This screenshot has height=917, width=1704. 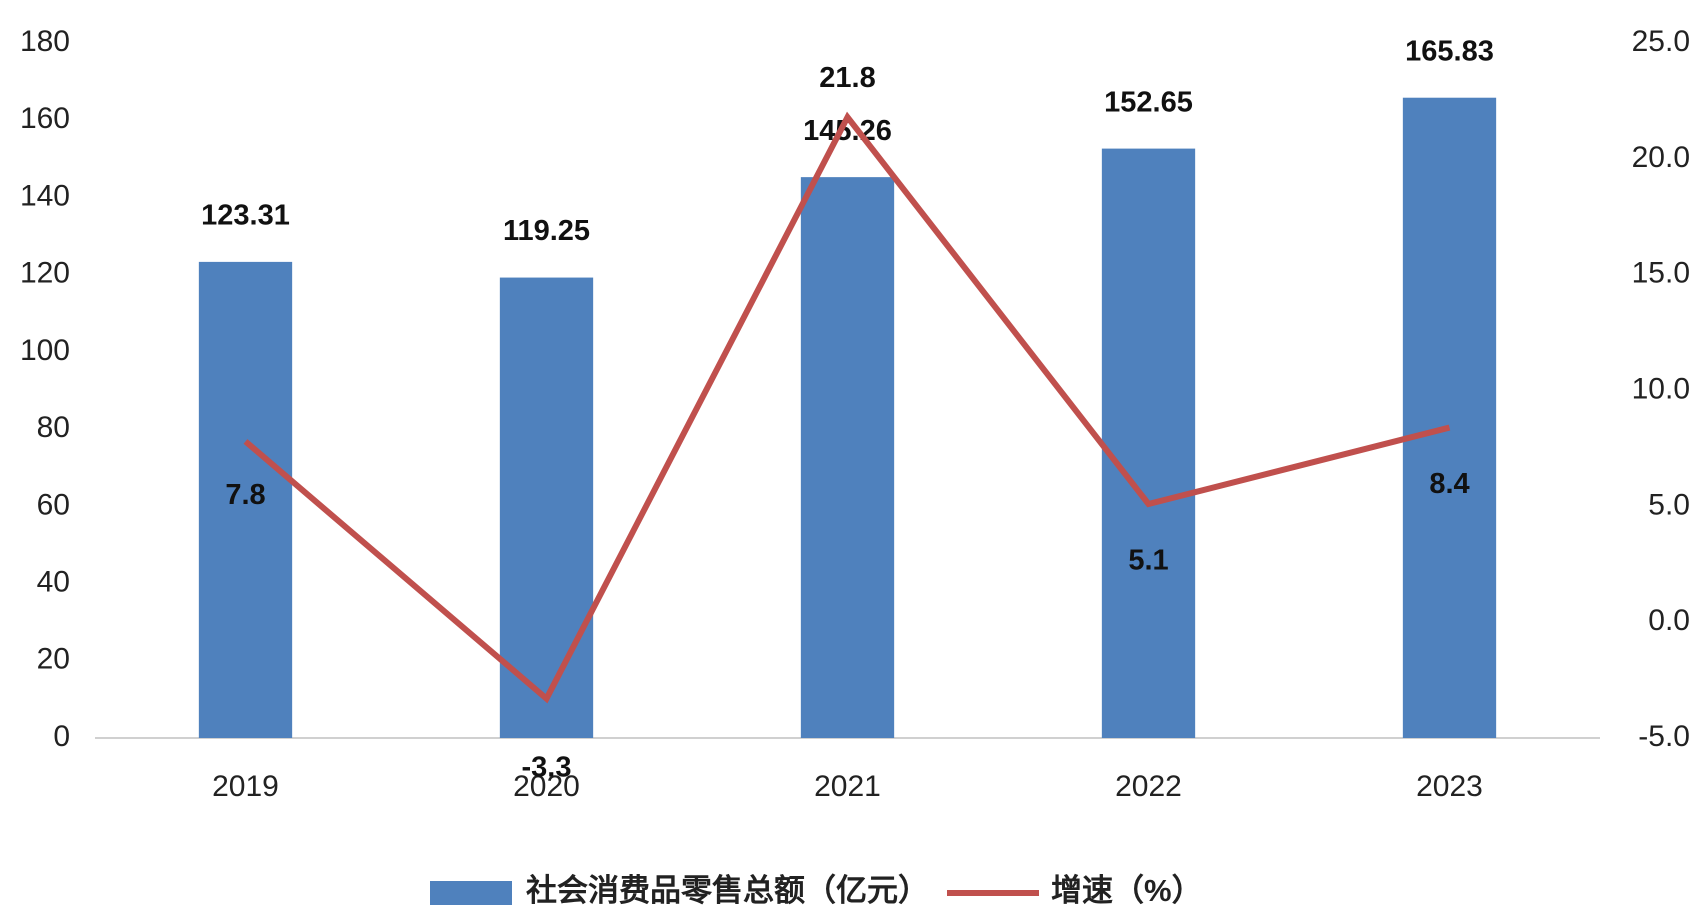 I want to click on y2-tick-label: 0.0, so click(x=1669, y=620).